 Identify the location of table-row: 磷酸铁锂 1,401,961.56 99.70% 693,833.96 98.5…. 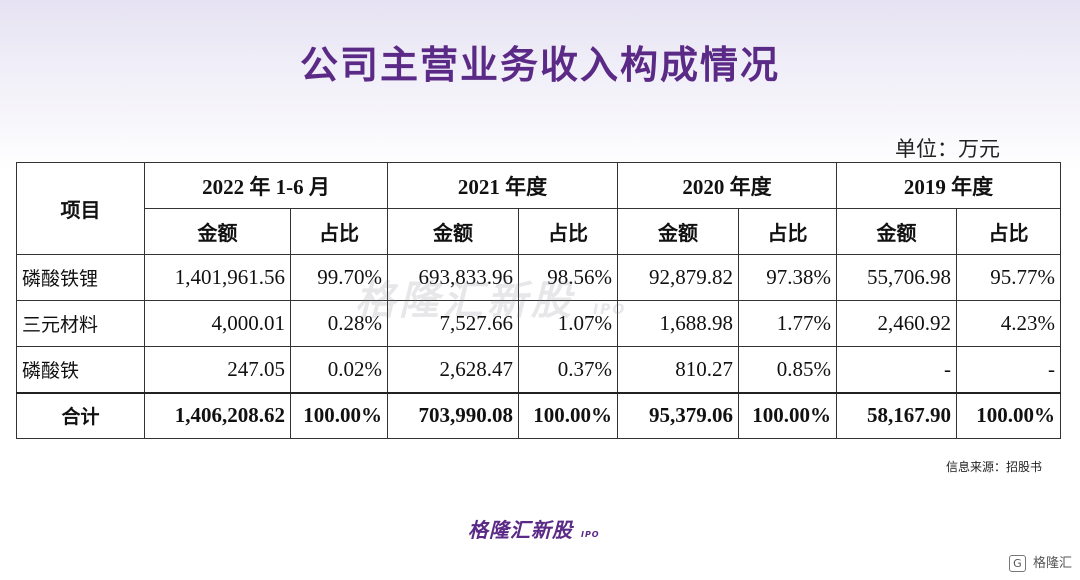
(538, 277).